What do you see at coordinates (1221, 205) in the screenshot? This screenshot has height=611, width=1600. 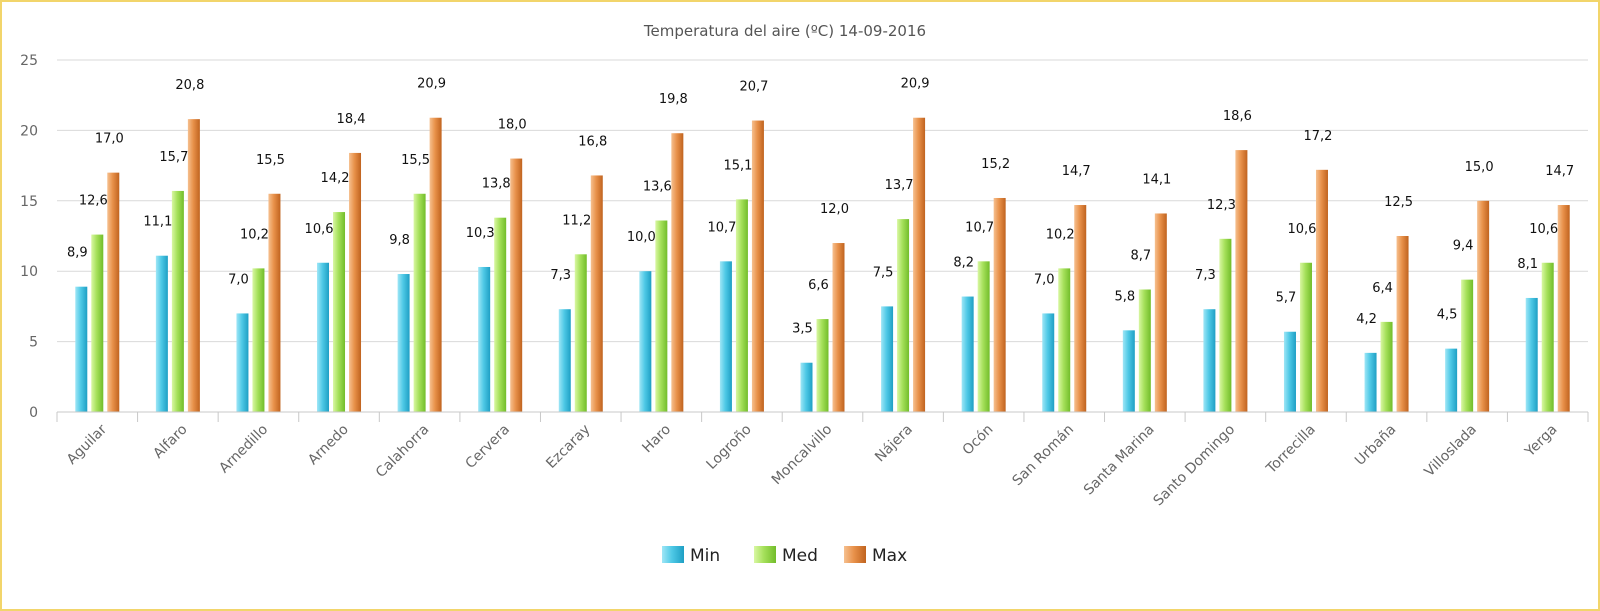 I see `data-label: 12,3` at bounding box center [1221, 205].